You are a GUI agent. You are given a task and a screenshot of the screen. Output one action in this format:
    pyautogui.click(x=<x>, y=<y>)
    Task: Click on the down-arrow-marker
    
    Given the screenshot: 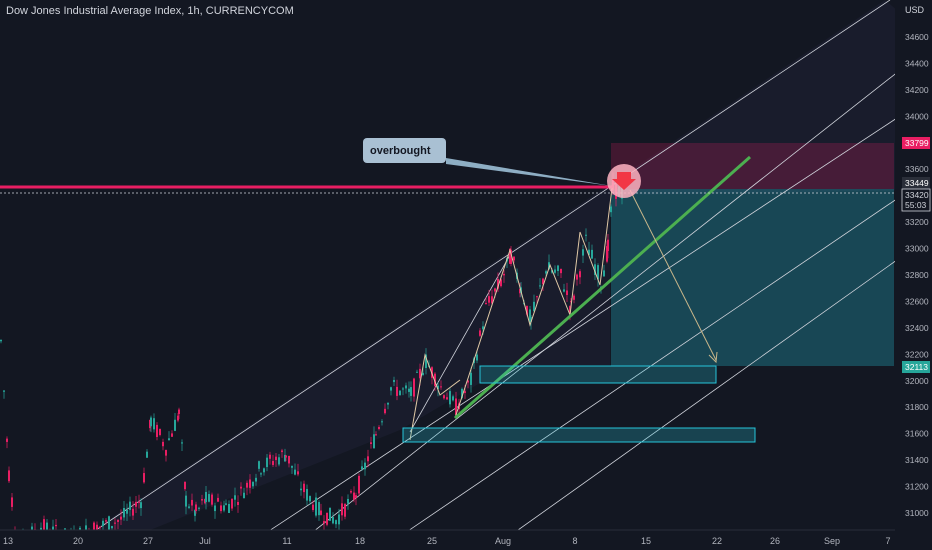 What is the action you would take?
    pyautogui.click(x=624, y=181)
    